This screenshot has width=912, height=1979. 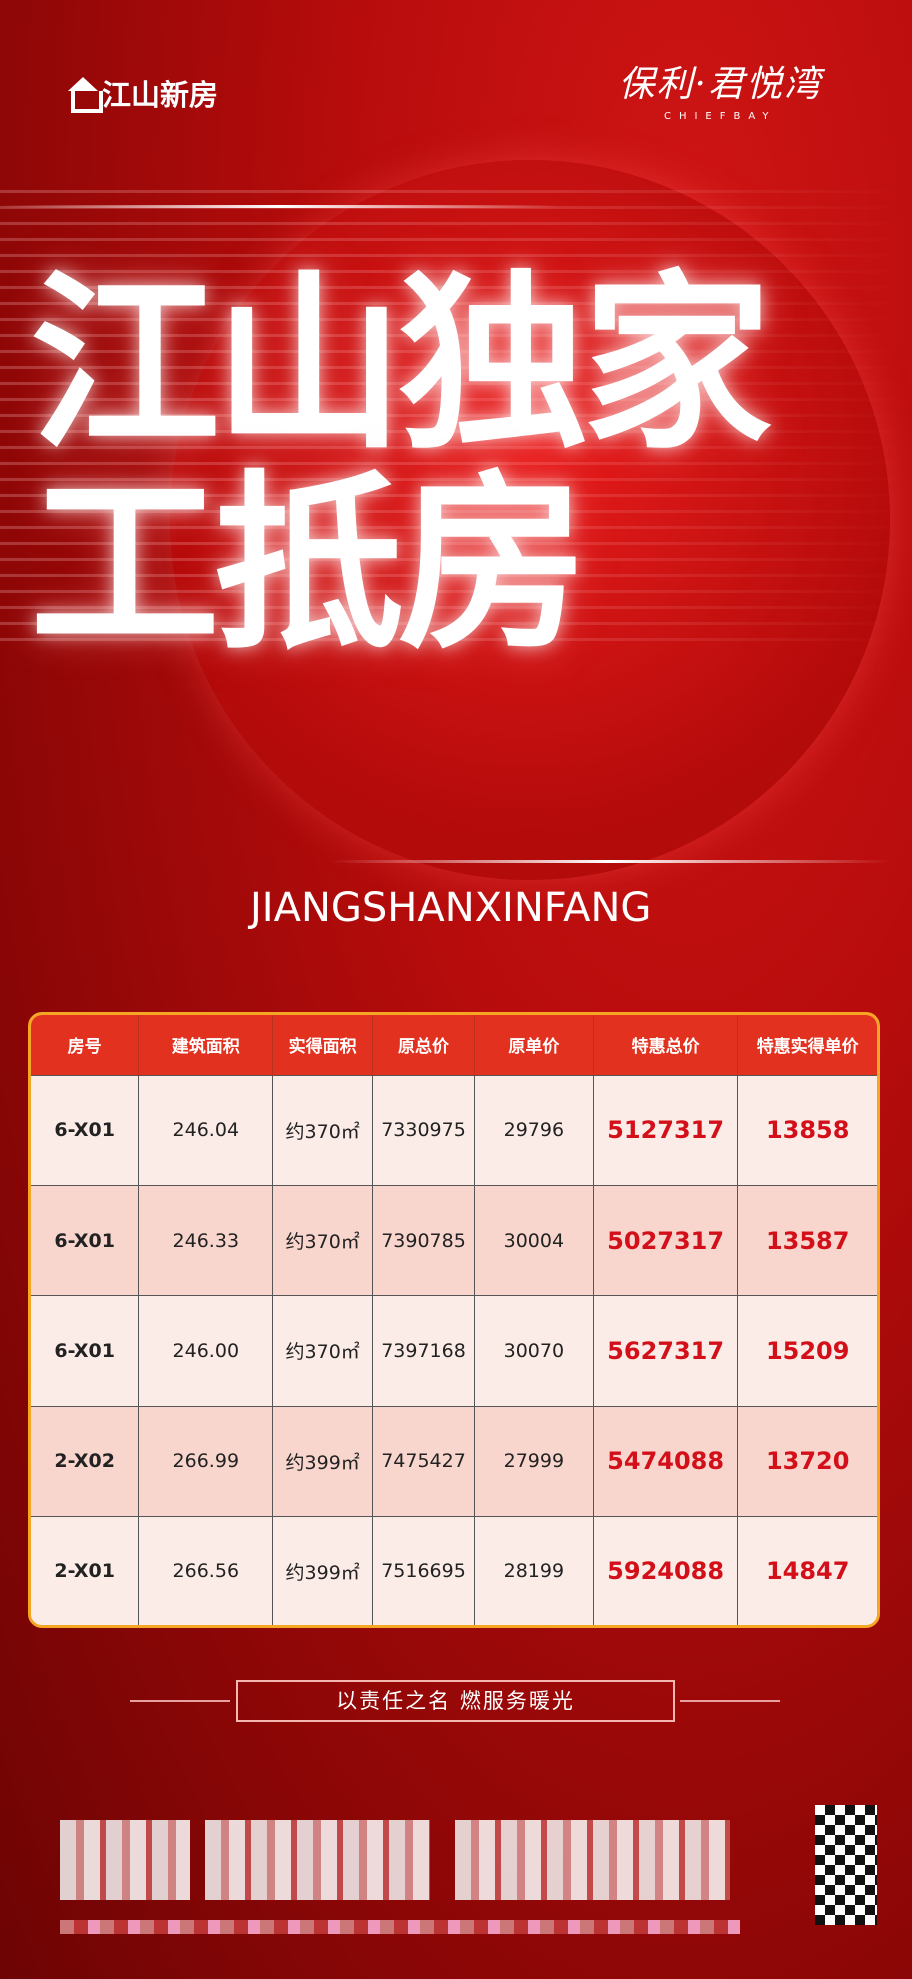 What do you see at coordinates (807, 1351) in the screenshot?
I see `table-cell: 15209` at bounding box center [807, 1351].